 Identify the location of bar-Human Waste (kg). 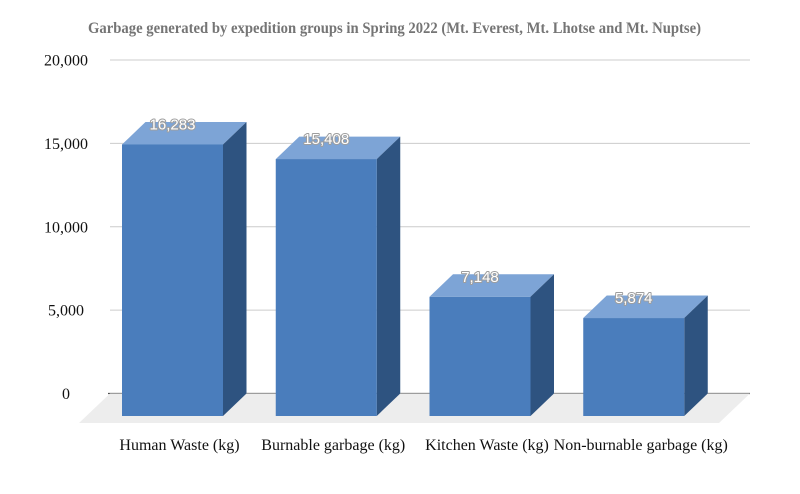
(184, 269).